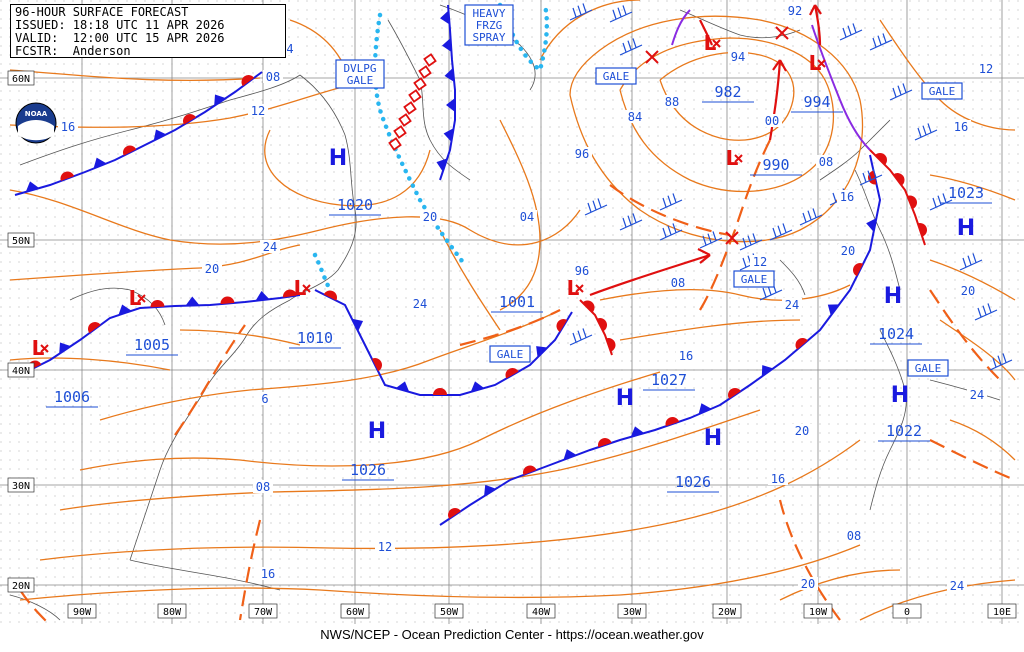  I want to click on front-line, so click(447, 92).